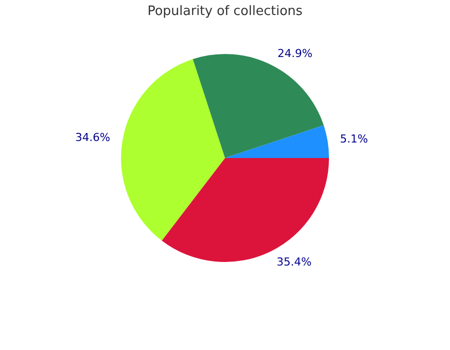 This screenshot has width=450, height=350. I want to click on data-label: 34.6%, so click(92, 137).